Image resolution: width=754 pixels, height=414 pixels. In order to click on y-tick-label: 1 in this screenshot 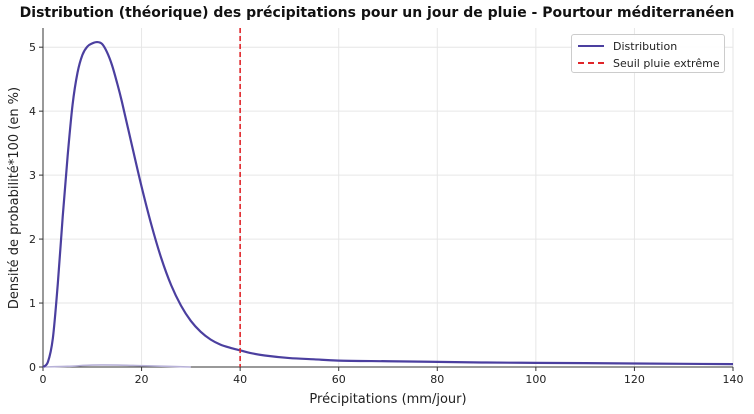, I will do `click(32, 303)`.